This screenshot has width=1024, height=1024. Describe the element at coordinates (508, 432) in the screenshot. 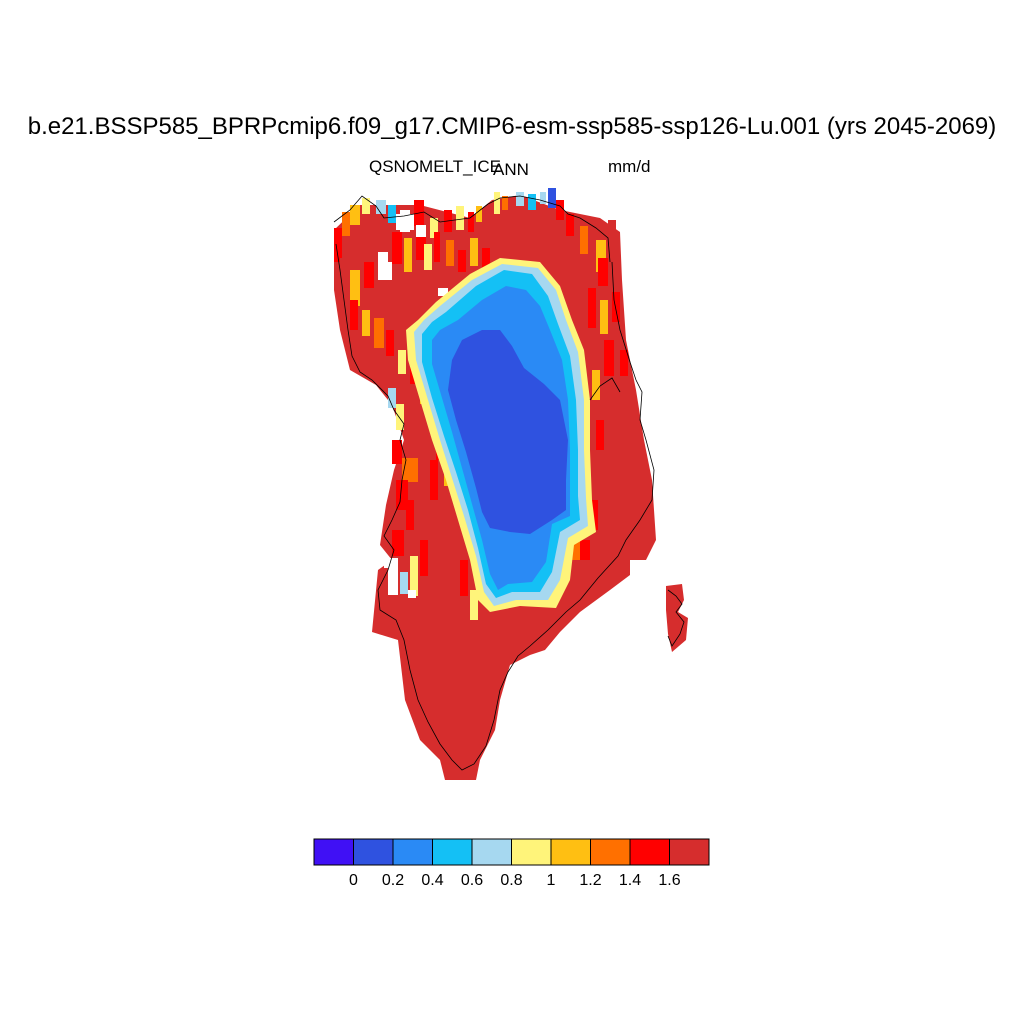

I see `core-darkblue` at that location.